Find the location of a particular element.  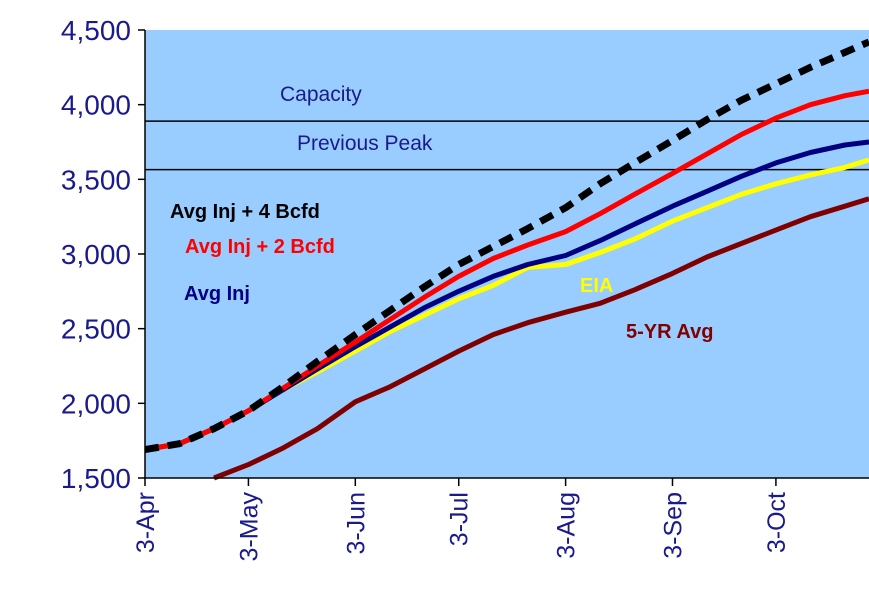

x-tick-label: 3-Aug is located at coordinates (567, 525).